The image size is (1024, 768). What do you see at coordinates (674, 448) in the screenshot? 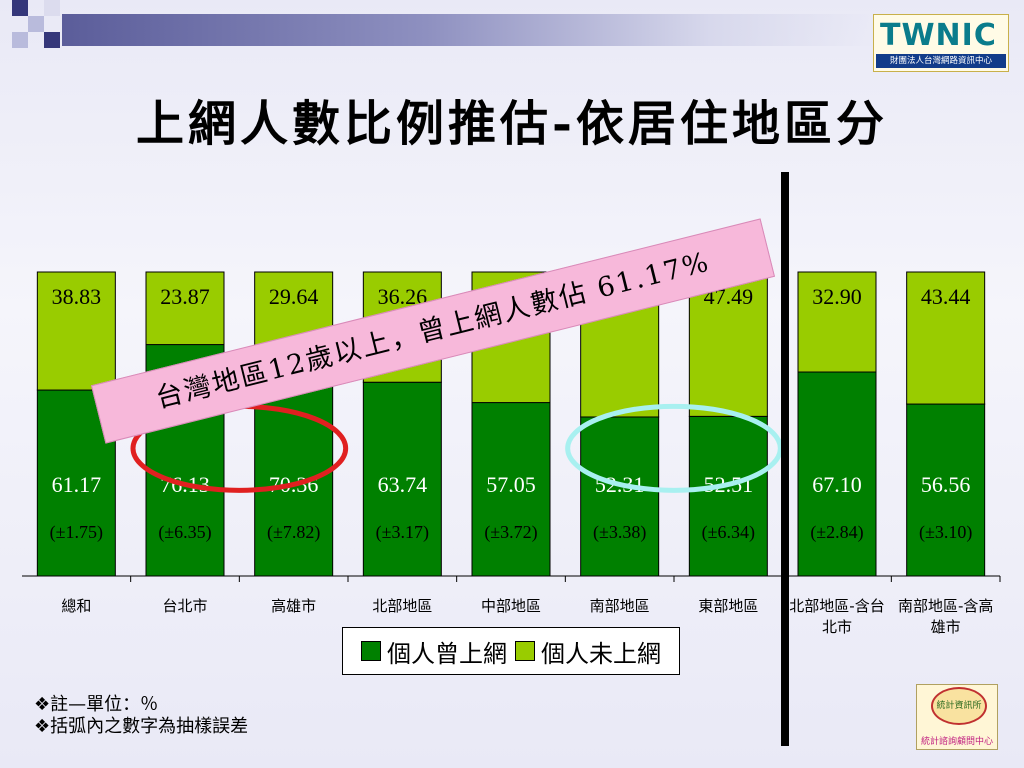
I see `highlight-ellipse-cyan` at bounding box center [674, 448].